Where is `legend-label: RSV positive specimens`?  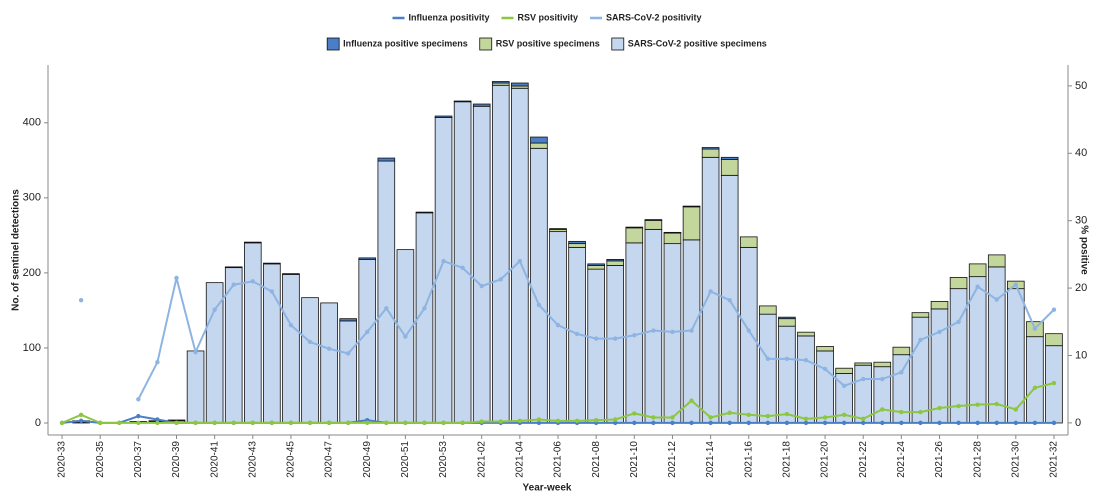
legend-label: RSV positive specimens is located at coordinates (548, 43).